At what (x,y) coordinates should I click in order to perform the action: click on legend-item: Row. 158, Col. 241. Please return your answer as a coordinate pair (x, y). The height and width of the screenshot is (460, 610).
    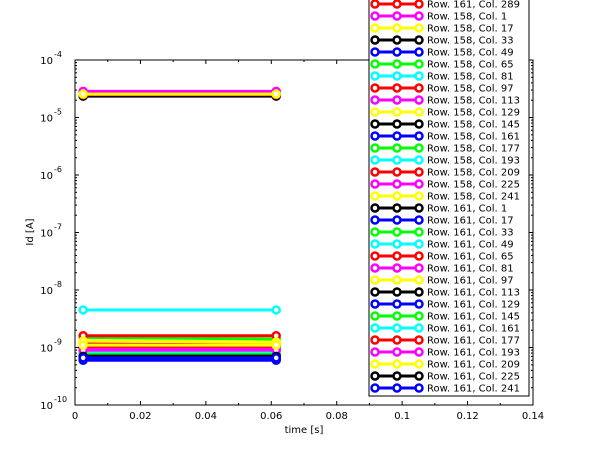
    Looking at the image, I should click on (445, 197).